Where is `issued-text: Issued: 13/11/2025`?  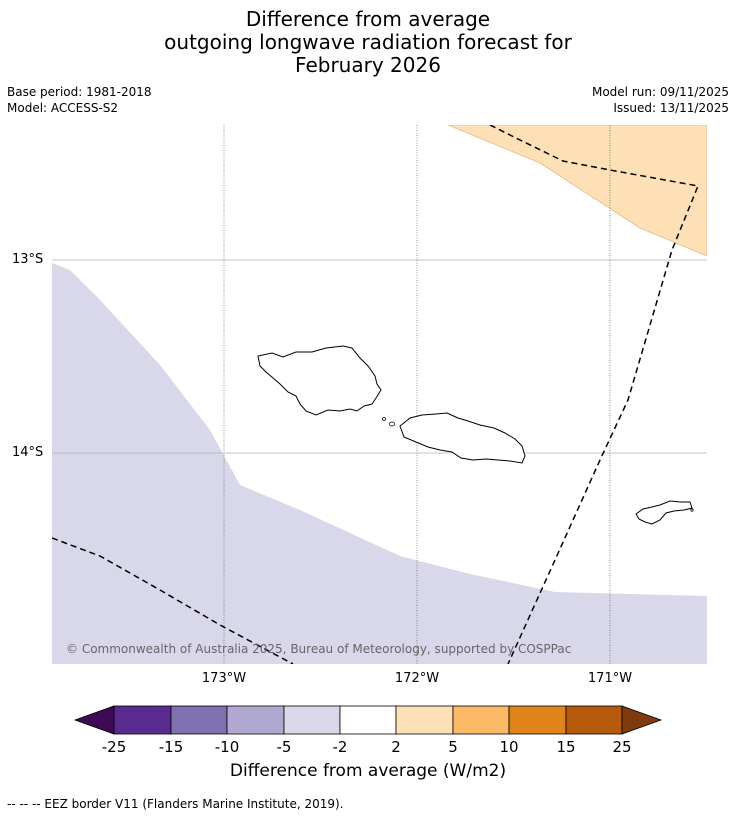
issued-text: Issued: 13/11/2025 is located at coordinates (671, 108).